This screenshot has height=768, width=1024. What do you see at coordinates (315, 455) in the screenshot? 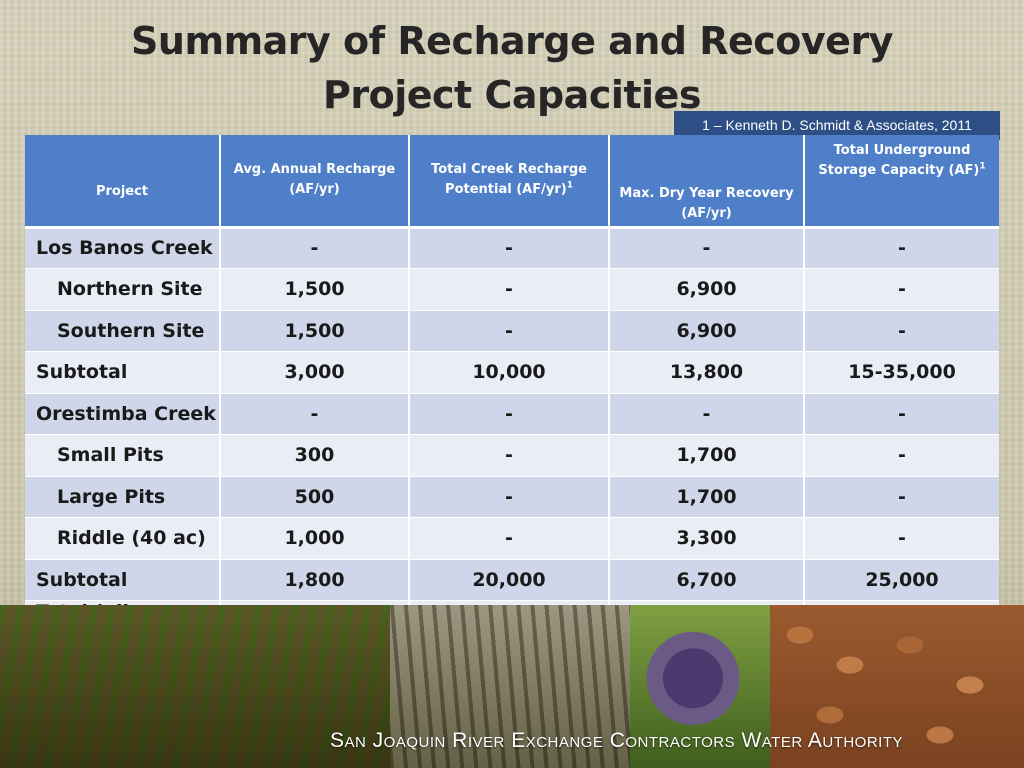
I see `recharge-cell: 300` at bounding box center [315, 455].